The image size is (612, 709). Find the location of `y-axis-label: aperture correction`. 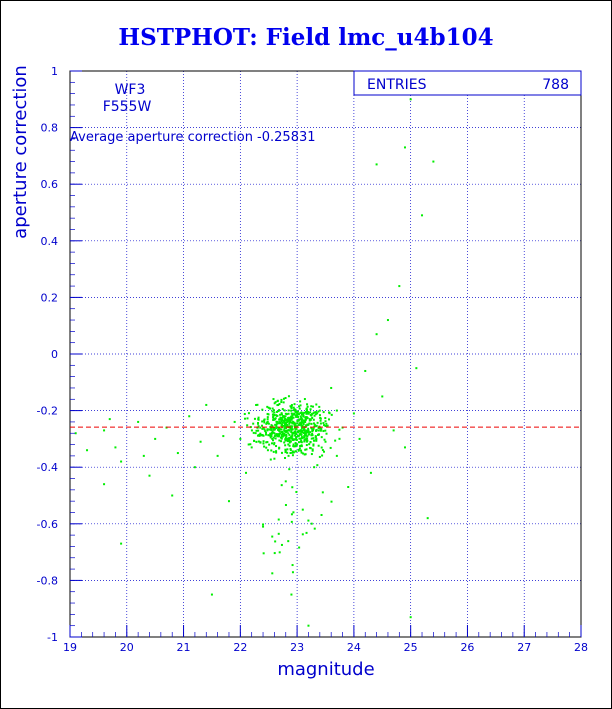

y-axis-label: aperture correction is located at coordinates (20, 152).